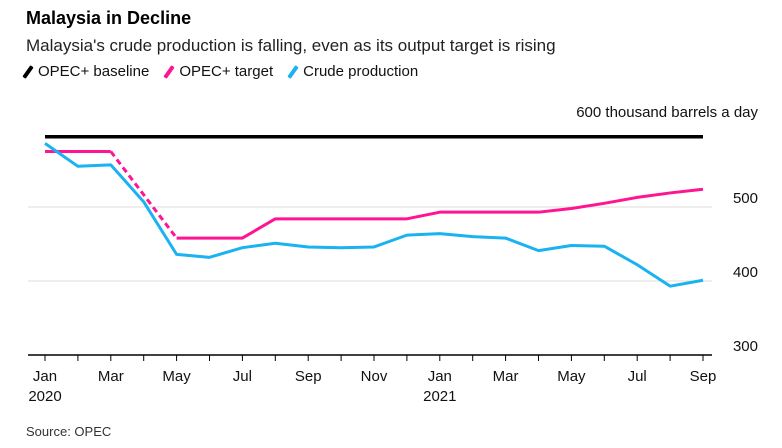  What do you see at coordinates (440, 213) in the screenshot?
I see `series-opec-target-solid-end` at bounding box center [440, 213].